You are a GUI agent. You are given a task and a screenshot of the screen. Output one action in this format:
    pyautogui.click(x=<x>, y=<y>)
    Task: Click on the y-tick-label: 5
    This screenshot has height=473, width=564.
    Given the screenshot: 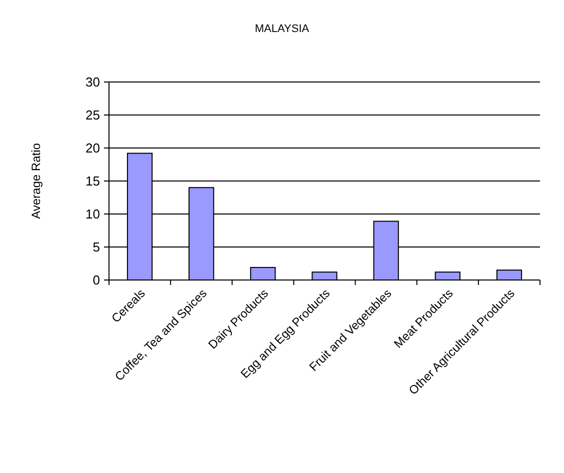 What is the action you would take?
    pyautogui.click(x=96, y=247)
    